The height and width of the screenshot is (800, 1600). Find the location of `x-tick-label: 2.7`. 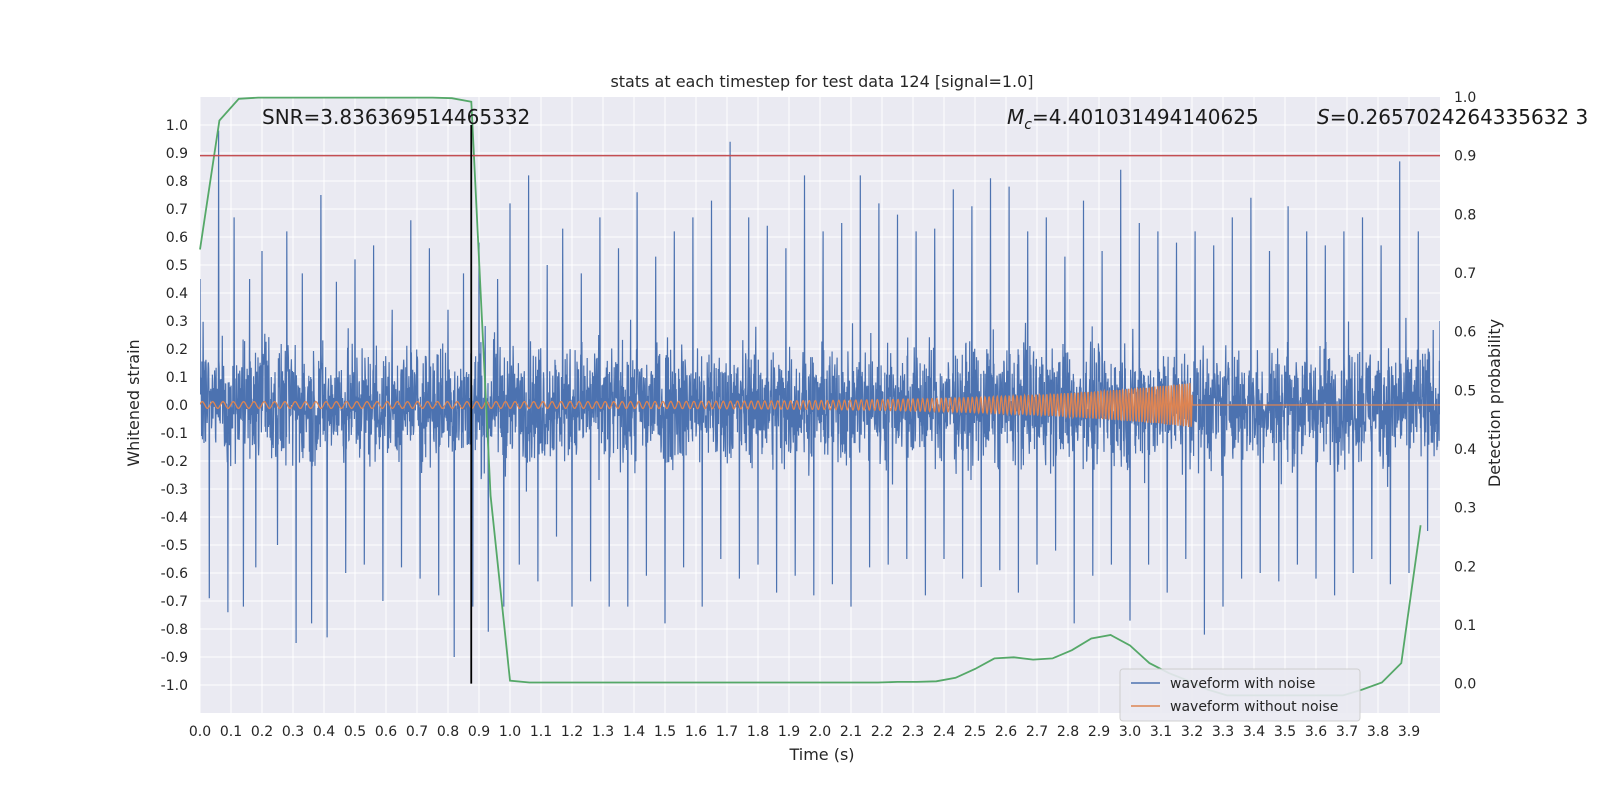

x-tick-label: 2.7 is located at coordinates (1037, 732).